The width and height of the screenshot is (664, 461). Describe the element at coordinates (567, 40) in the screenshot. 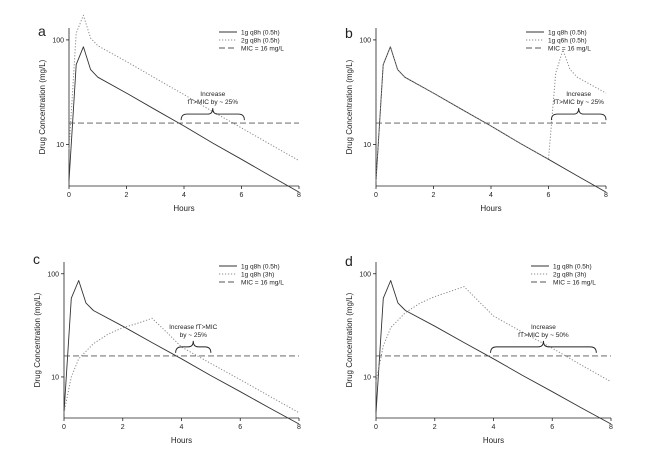

I see `legend-entry: 1g q6h (0.5h)` at that location.